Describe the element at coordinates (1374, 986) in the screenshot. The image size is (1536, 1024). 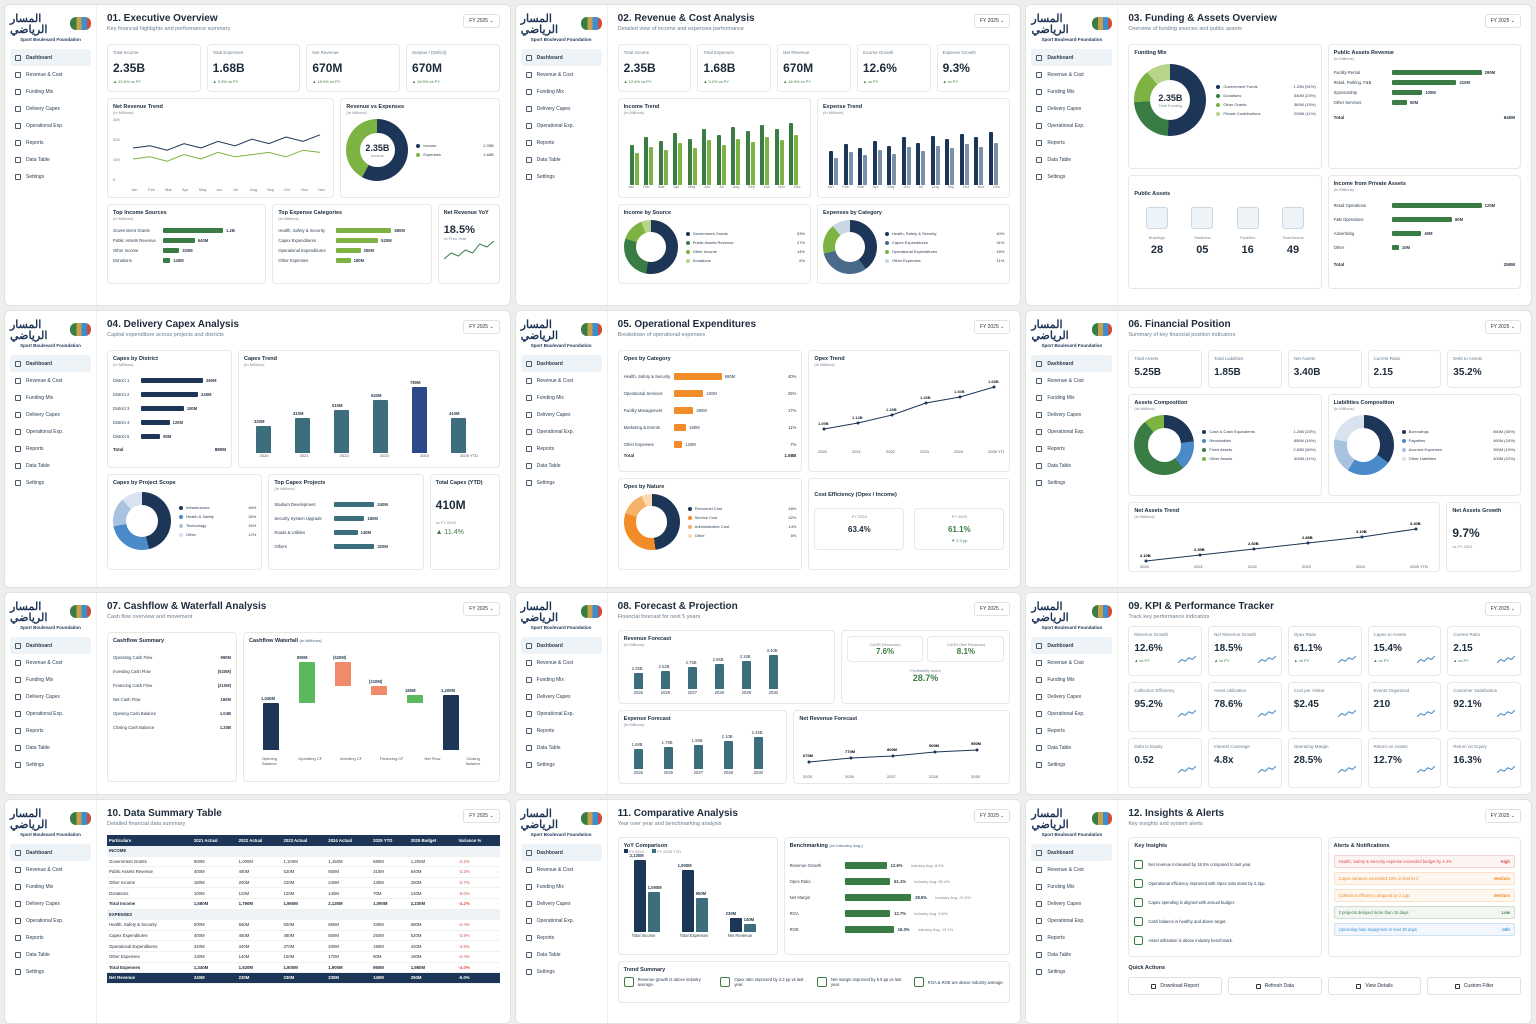
I see `quick-action-button: View Details` at that location.